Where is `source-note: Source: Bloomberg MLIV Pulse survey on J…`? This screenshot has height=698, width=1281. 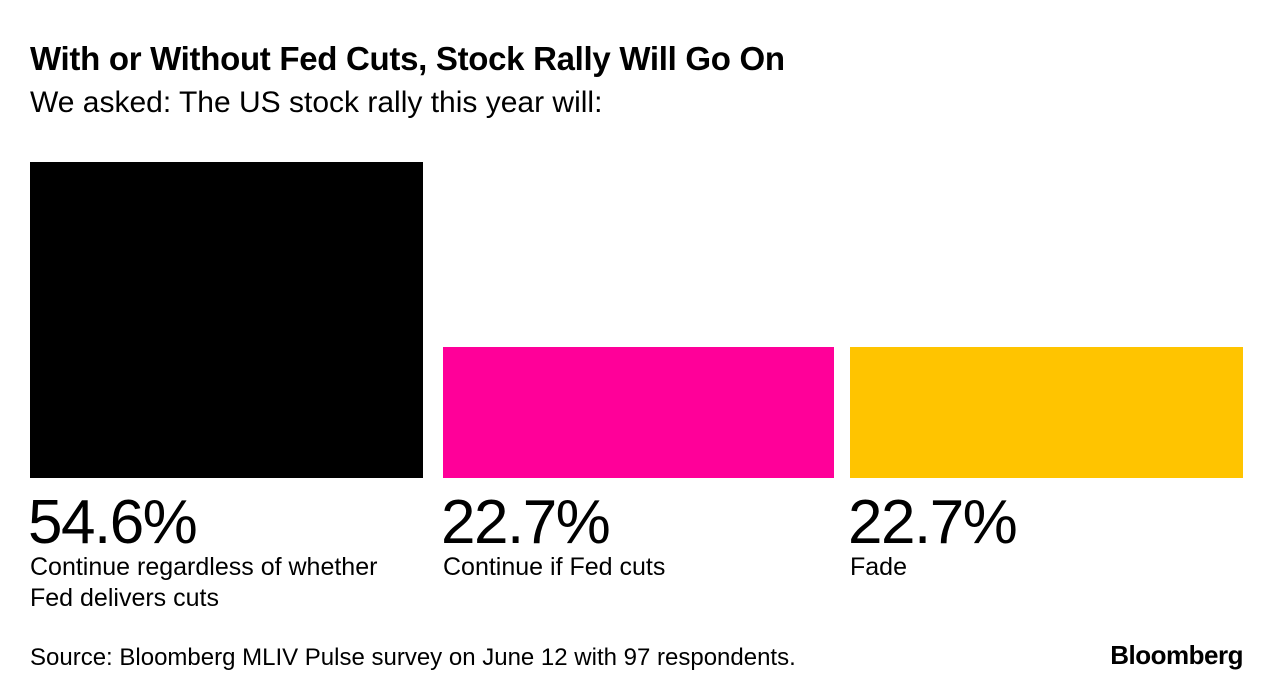
source-note: Source: Bloomberg MLIV Pulse survey on J… is located at coordinates (413, 657).